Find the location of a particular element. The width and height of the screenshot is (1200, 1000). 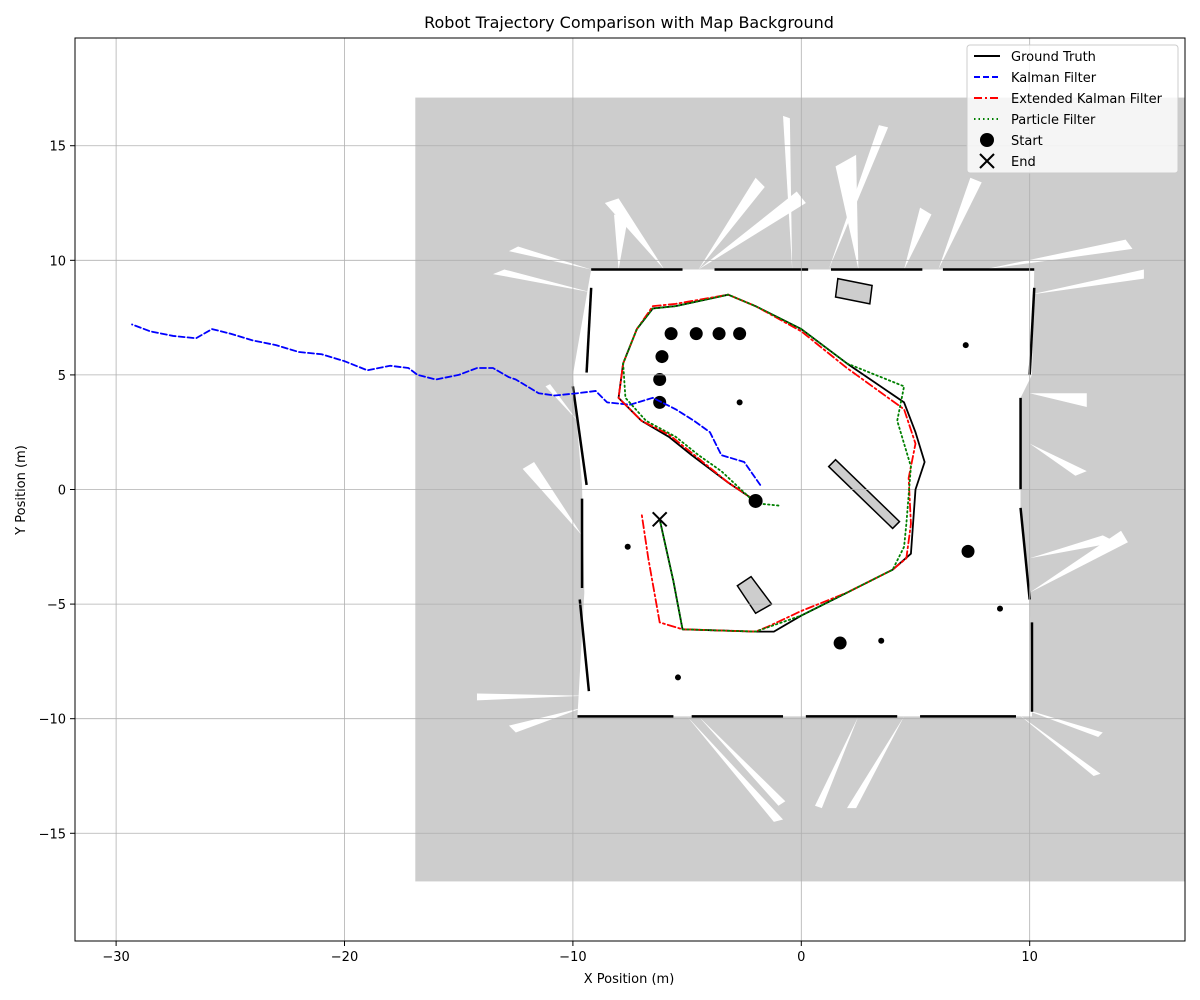

legend-label: Kalman Filter is located at coordinates (1054, 78).